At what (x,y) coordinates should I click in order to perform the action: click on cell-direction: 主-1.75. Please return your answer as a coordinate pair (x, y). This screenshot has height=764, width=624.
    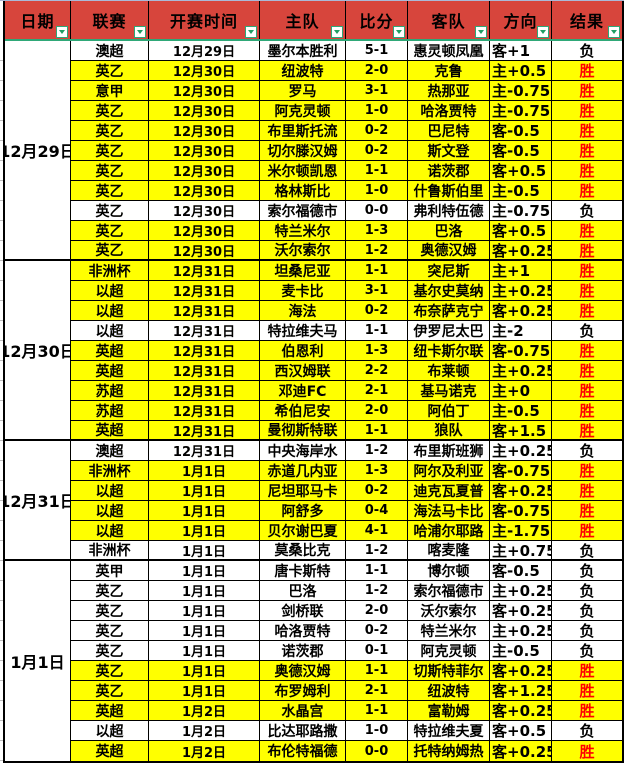
    Looking at the image, I should click on (521, 530).